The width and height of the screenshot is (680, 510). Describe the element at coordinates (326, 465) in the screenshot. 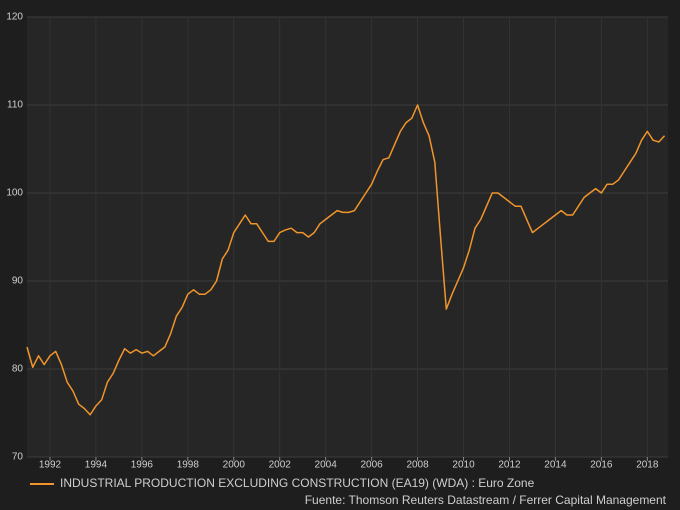

I see `x-tick-label: 2004` at that location.